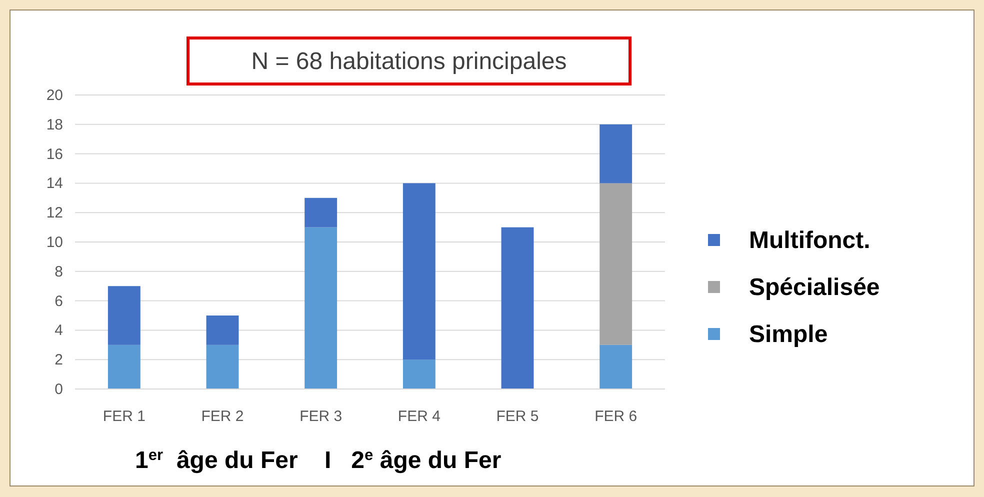  What do you see at coordinates (58, 331) in the screenshot?
I see `y-tick-label: 4` at bounding box center [58, 331].